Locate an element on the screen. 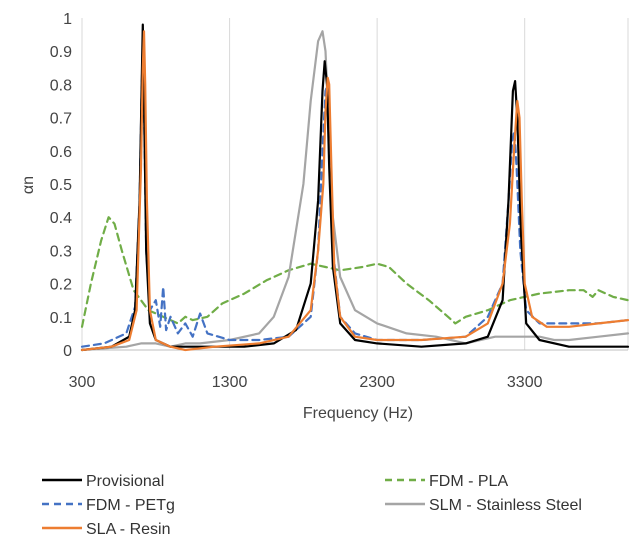 The image size is (633, 544). y-tick-label: 0.2 is located at coordinates (61, 285).